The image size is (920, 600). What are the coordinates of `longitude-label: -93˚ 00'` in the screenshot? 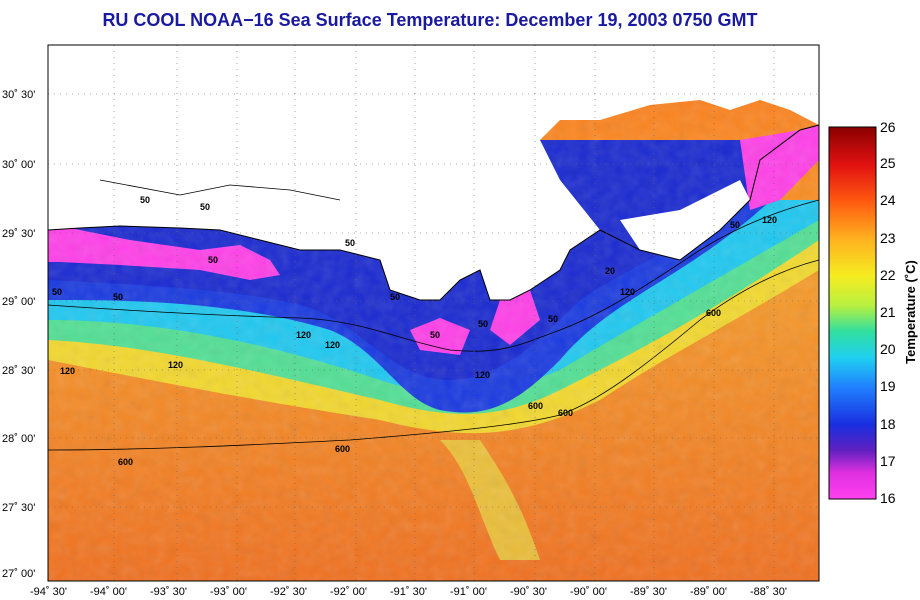 It's located at (228, 592).